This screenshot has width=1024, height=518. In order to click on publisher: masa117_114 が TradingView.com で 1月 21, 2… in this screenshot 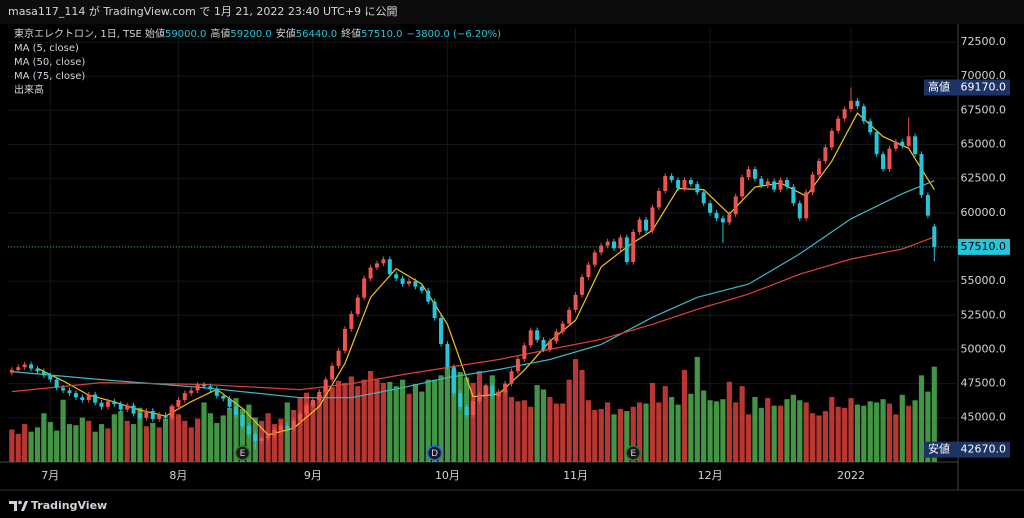, I will do `click(203, 11)`.